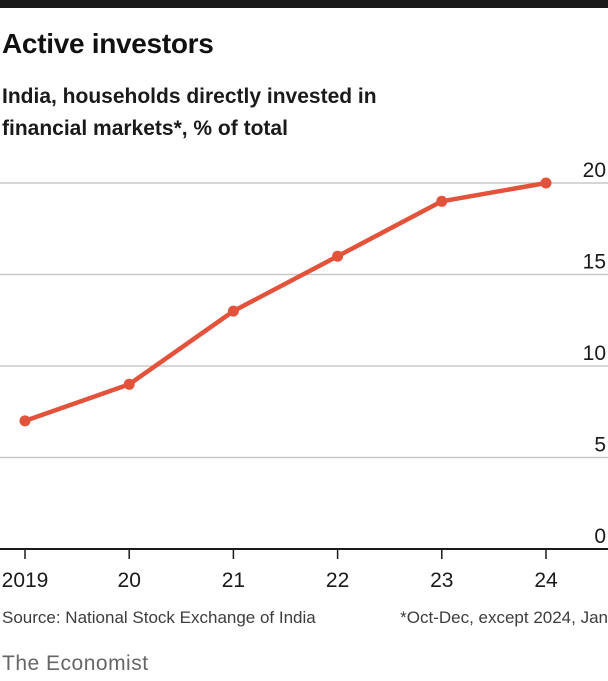  What do you see at coordinates (304, 569) in the screenshot?
I see `x-axis: 2019 20 21 22 23 24` at bounding box center [304, 569].